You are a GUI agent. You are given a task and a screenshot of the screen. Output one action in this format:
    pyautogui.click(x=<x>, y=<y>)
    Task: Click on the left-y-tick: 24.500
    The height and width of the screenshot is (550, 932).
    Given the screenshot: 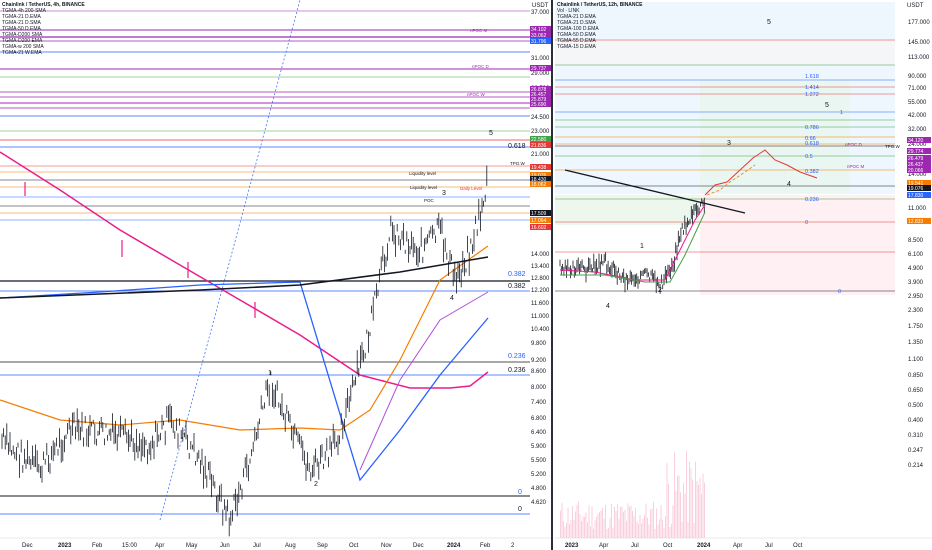 What is the action you would take?
    pyautogui.click(x=540, y=118)
    